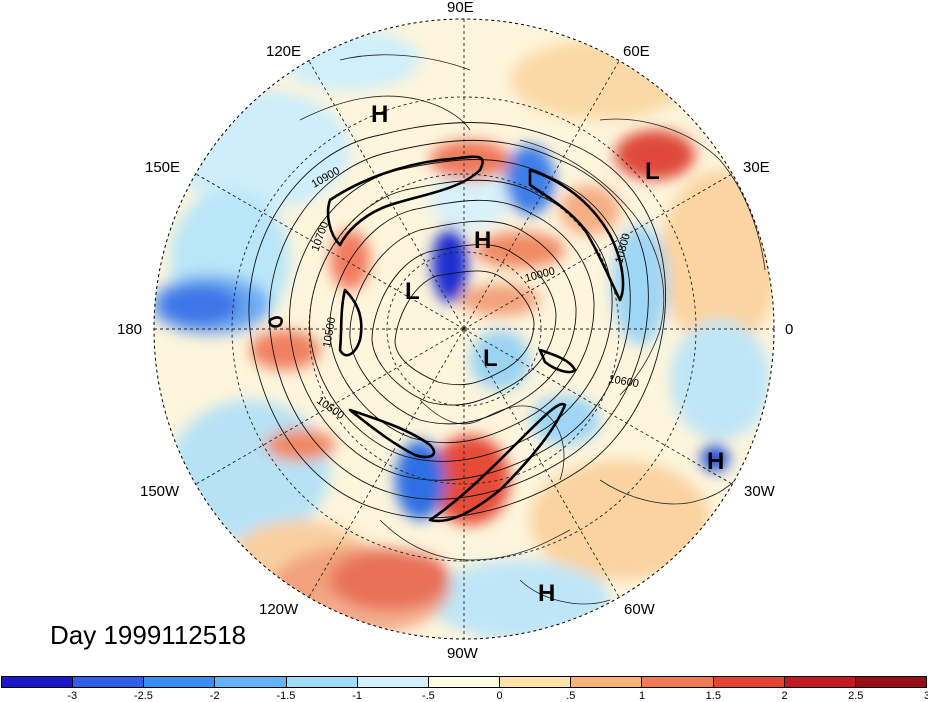 The image size is (928, 702). I want to click on colorbar-tick-label: -2.5, so click(143, 696).